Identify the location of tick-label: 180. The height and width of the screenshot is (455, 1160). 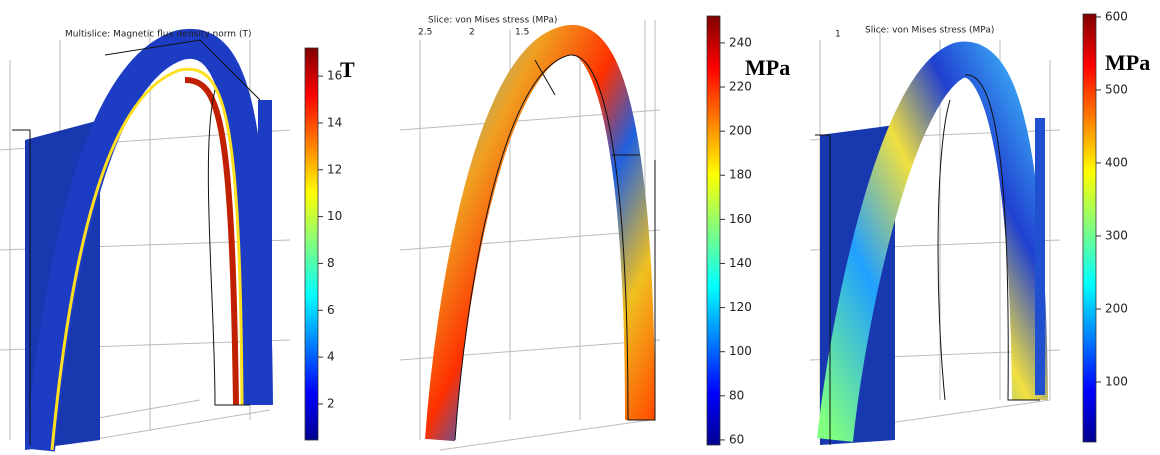
(740, 175).